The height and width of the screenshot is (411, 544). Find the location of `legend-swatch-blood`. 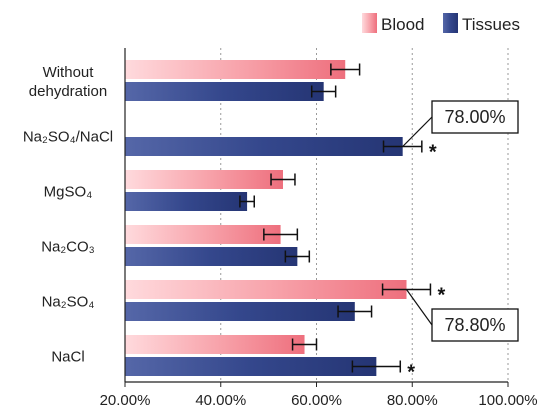

legend-swatch-blood is located at coordinates (369, 23).